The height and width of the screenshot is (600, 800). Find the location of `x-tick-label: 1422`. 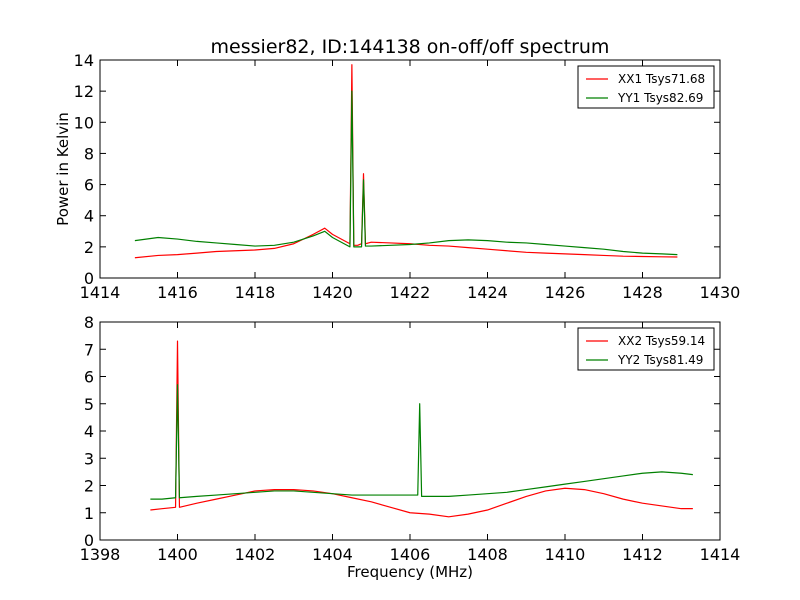

x-tick-label: 1422 is located at coordinates (410, 292).